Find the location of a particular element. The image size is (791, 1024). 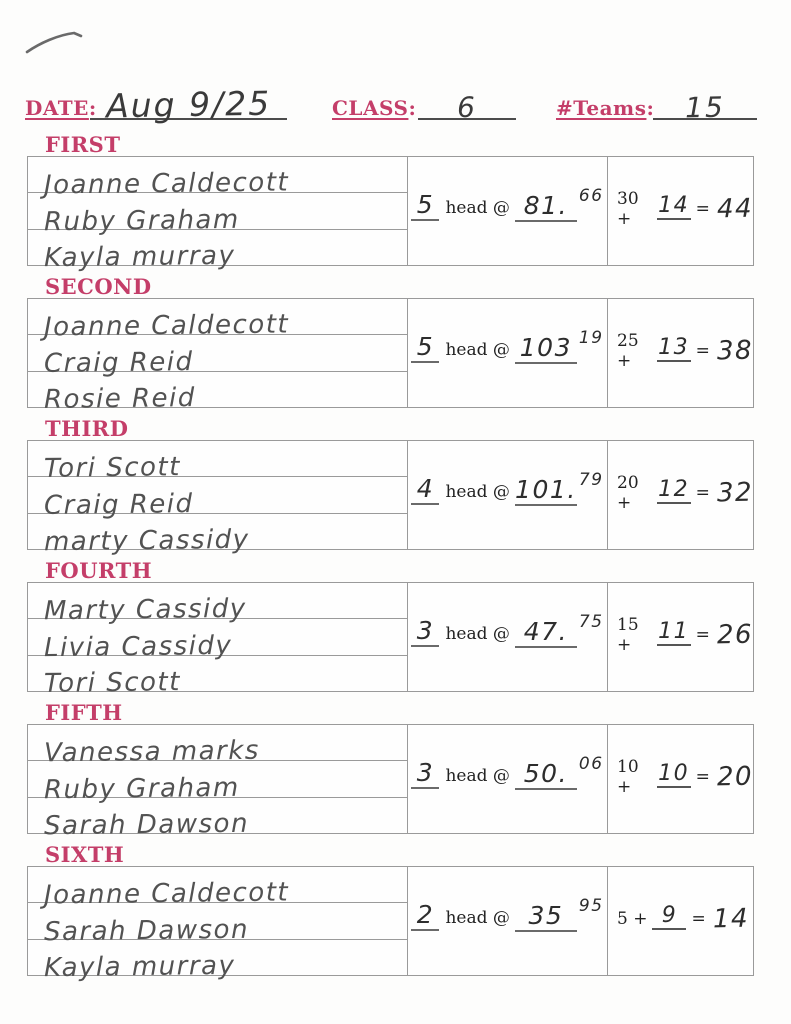

name-line: Joanne Caldecott is located at coordinates (217, 889).